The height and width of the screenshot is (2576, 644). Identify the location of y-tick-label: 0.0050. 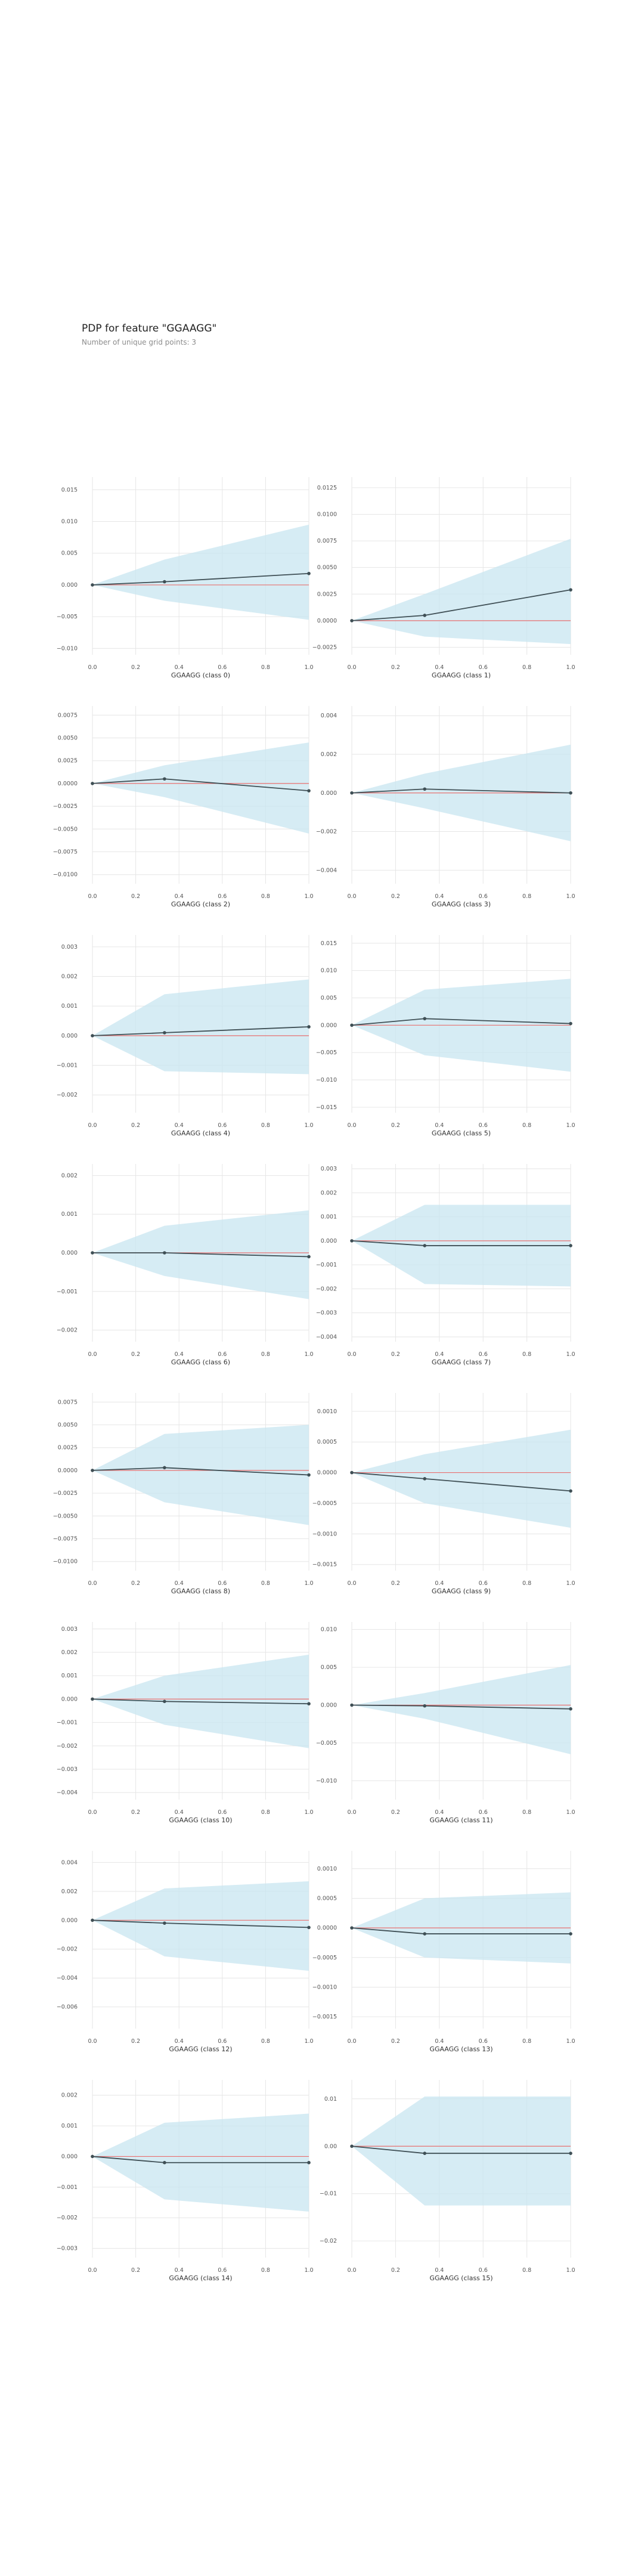
(68, 1425).